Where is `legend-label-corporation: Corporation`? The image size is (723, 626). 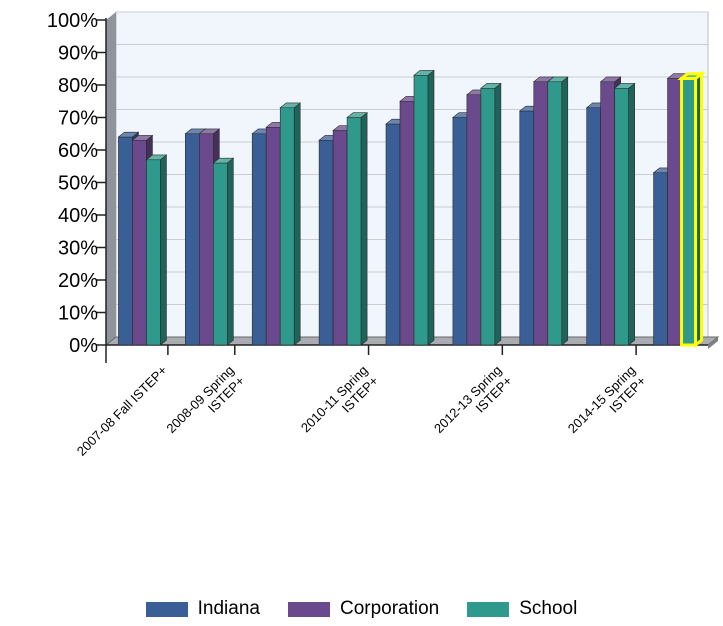
legend-label-corporation: Corporation is located at coordinates (389, 608).